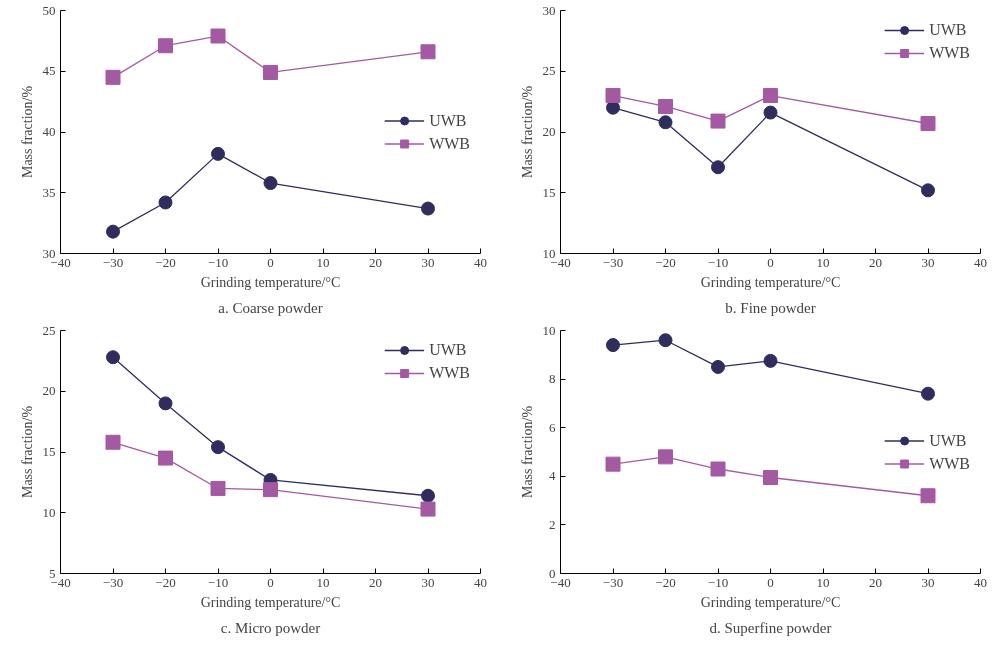 The image size is (1008, 651). What do you see at coordinates (552, 524) in the screenshot?
I see `y-tick-label: 2` at bounding box center [552, 524].